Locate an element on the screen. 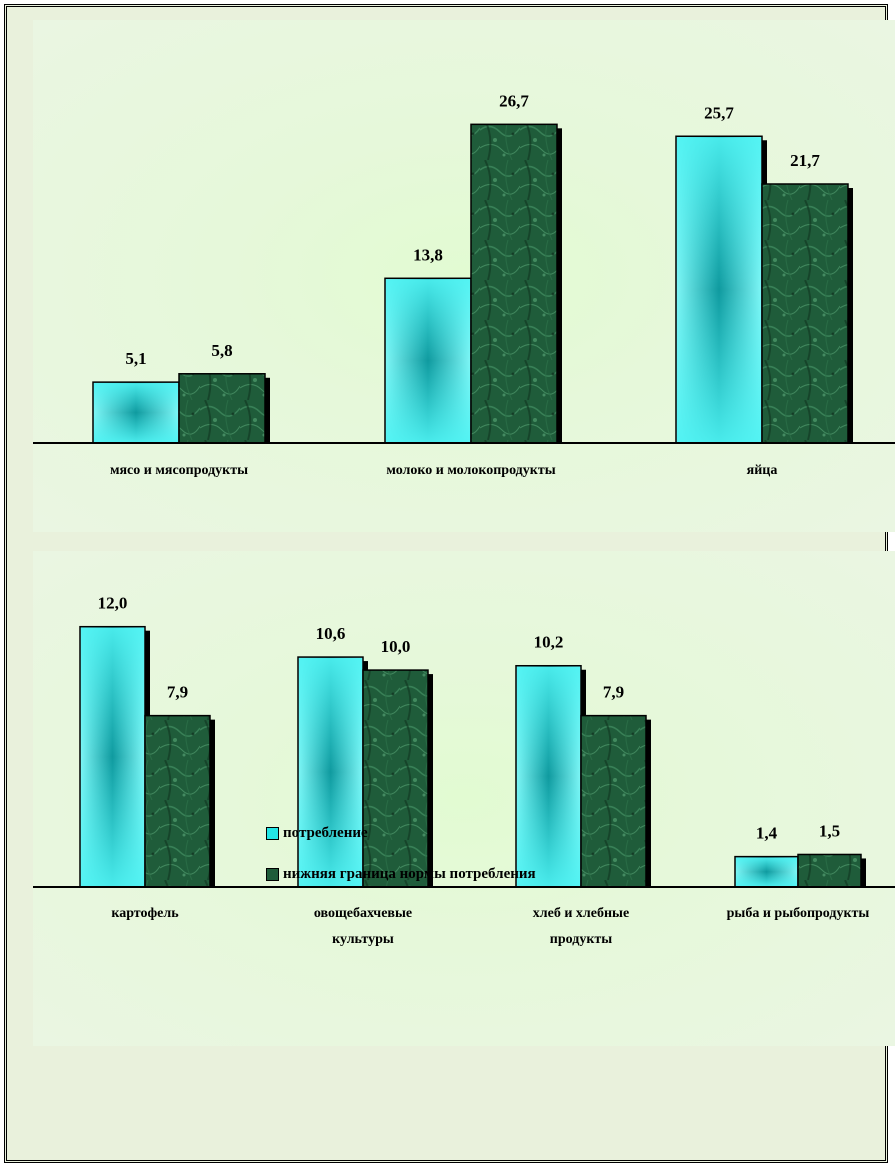 The width and height of the screenshot is (896, 1167). category-label: овощебахчевые is located at coordinates (363, 913).